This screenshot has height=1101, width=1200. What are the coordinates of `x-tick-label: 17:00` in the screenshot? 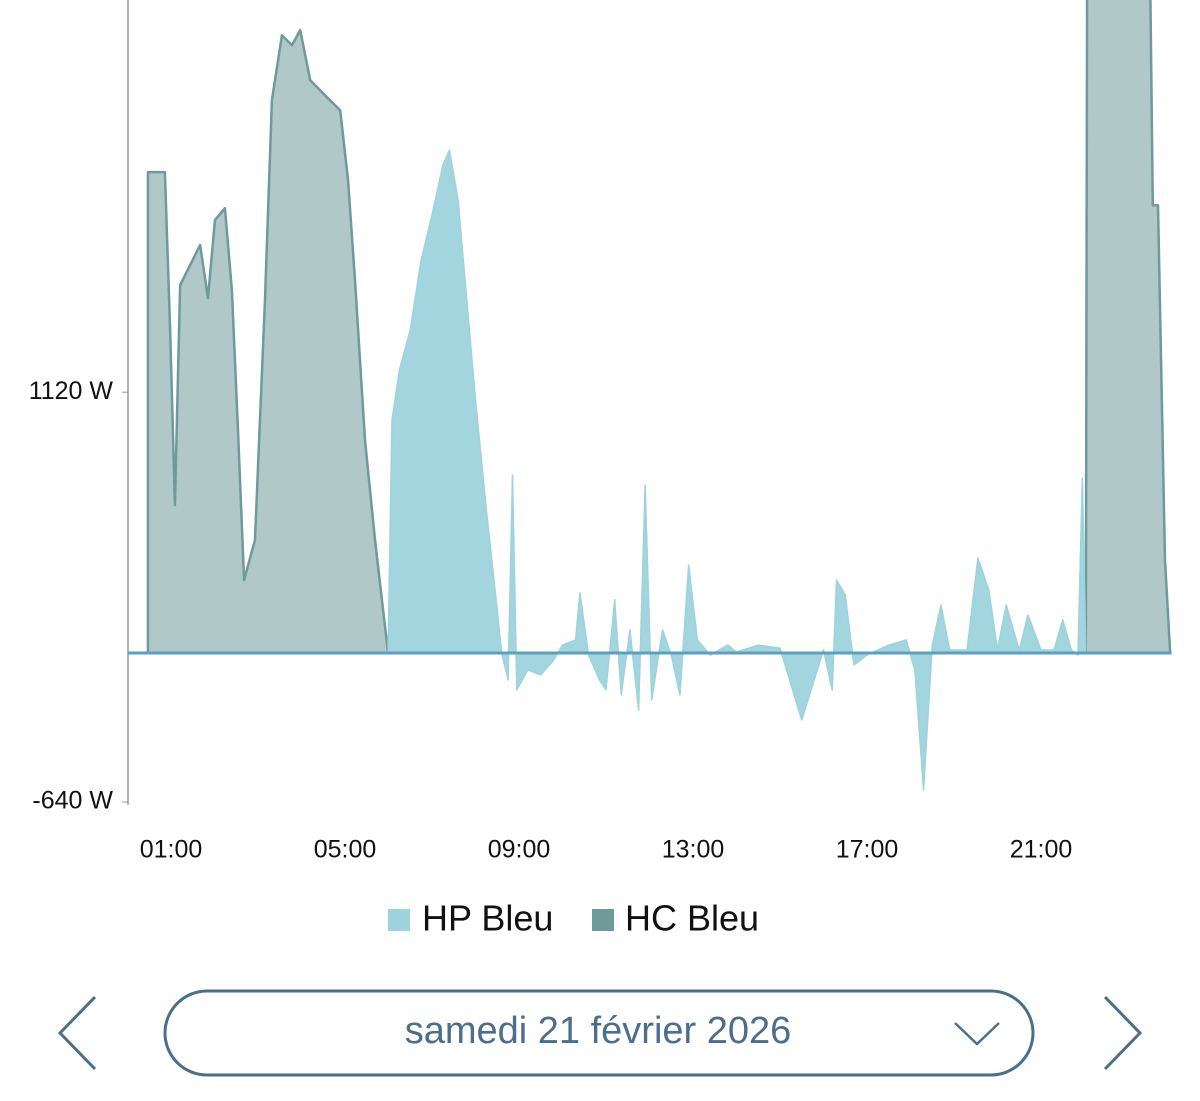 It's located at (867, 850).